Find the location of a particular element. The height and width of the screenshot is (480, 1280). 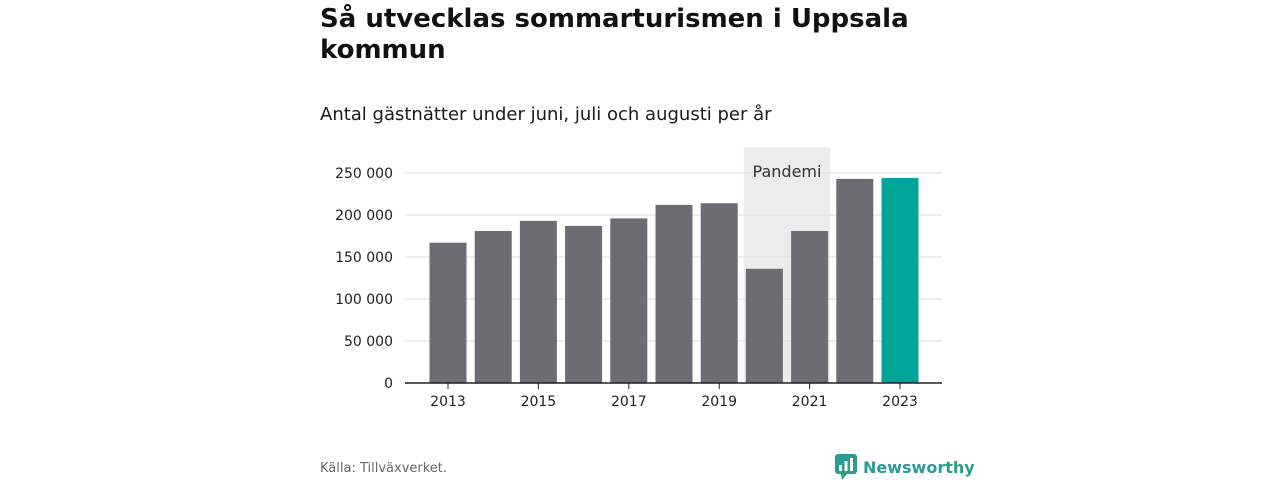

bar-2018 is located at coordinates (674, 293).